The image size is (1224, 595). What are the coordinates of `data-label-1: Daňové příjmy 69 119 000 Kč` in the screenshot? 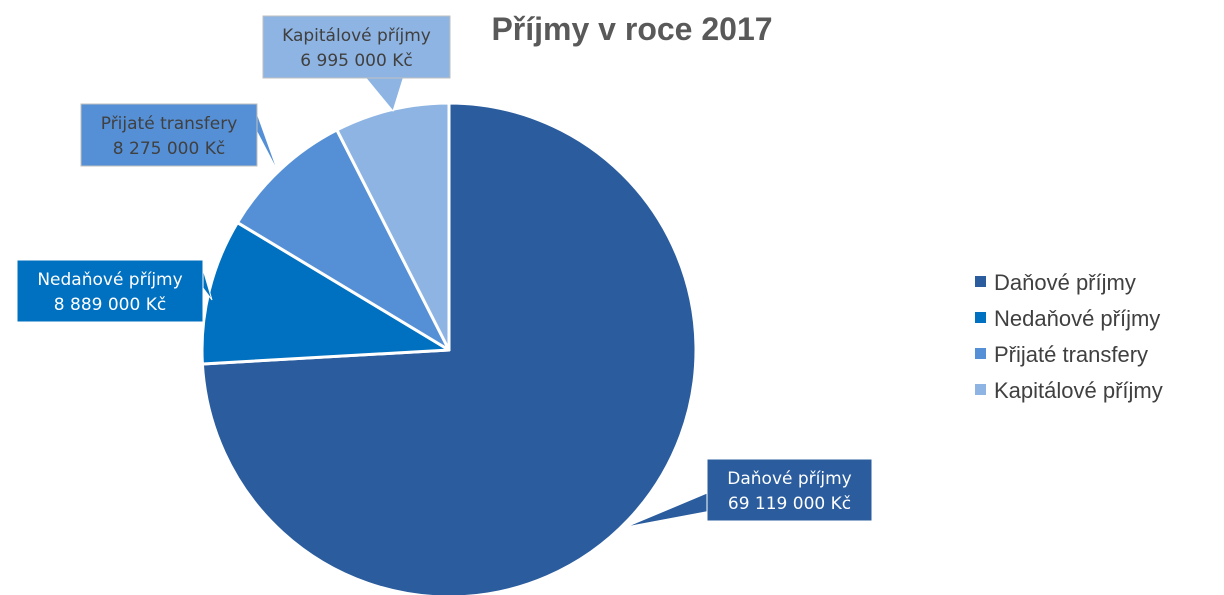 It's located at (749, 493).